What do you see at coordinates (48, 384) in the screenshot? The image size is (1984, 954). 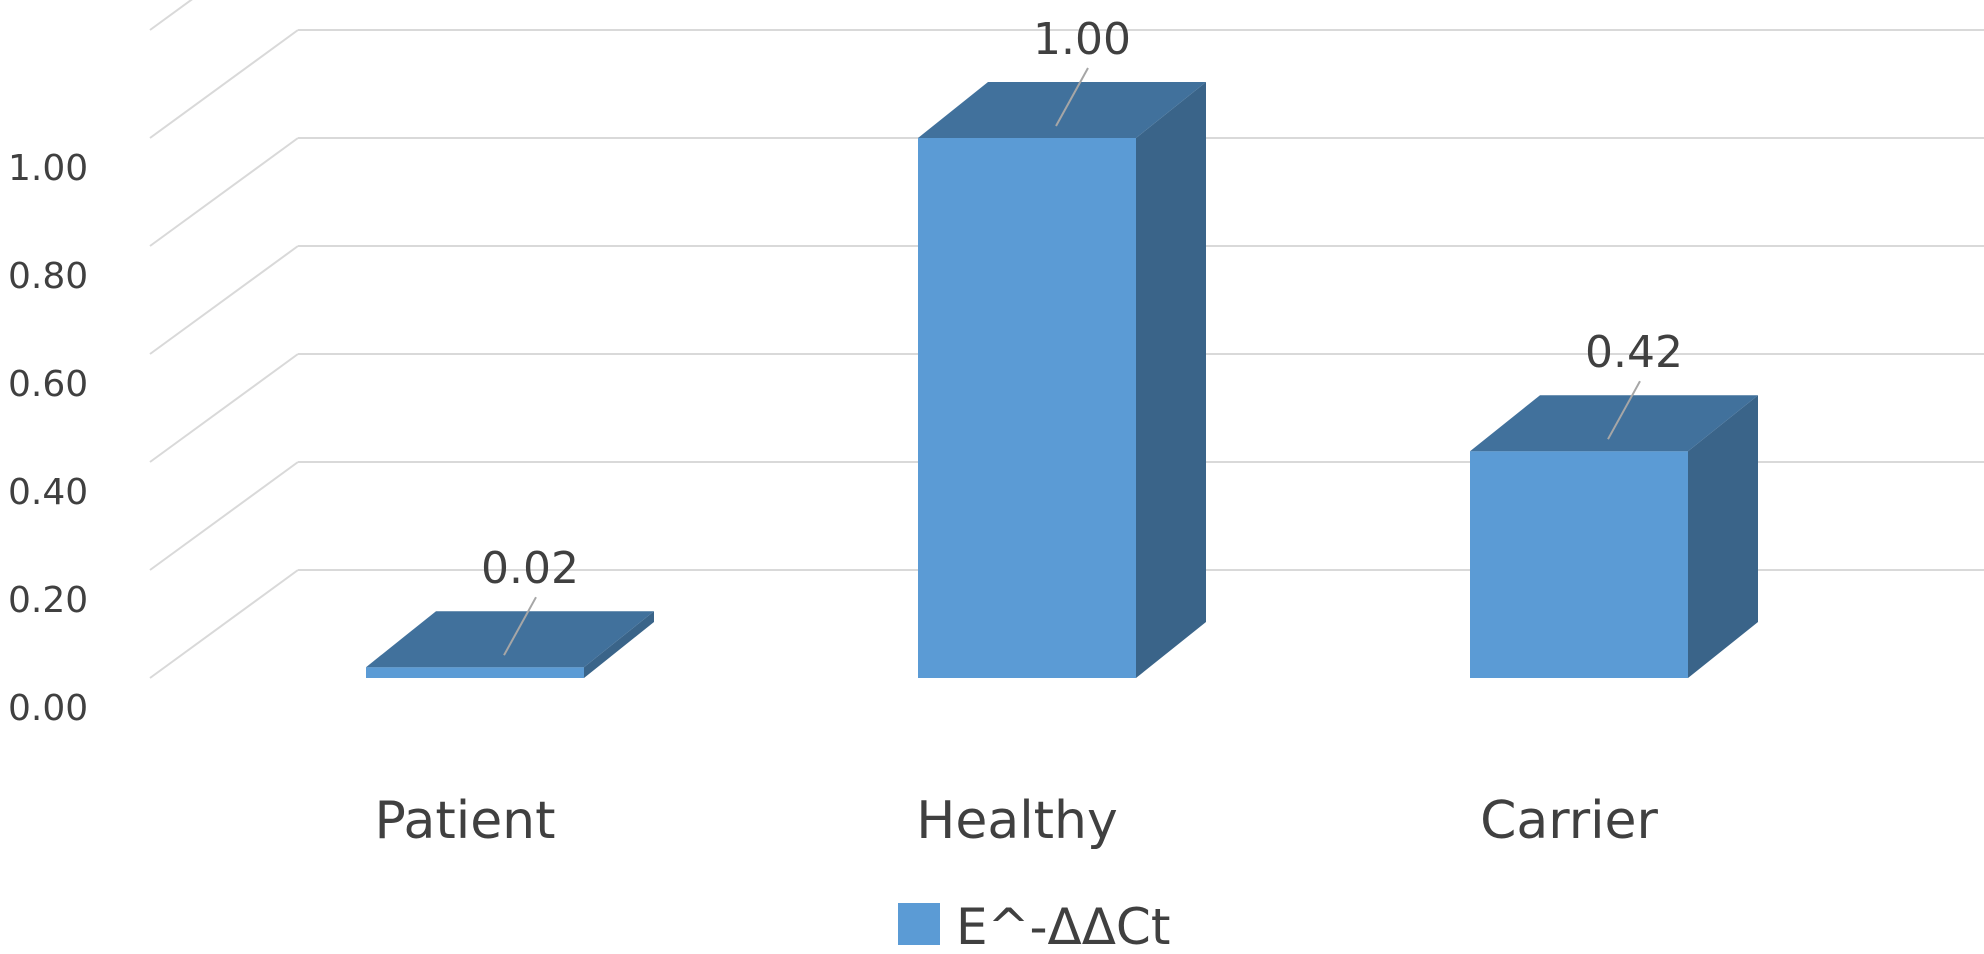 I see `y-tick-label: 0.60` at bounding box center [48, 384].